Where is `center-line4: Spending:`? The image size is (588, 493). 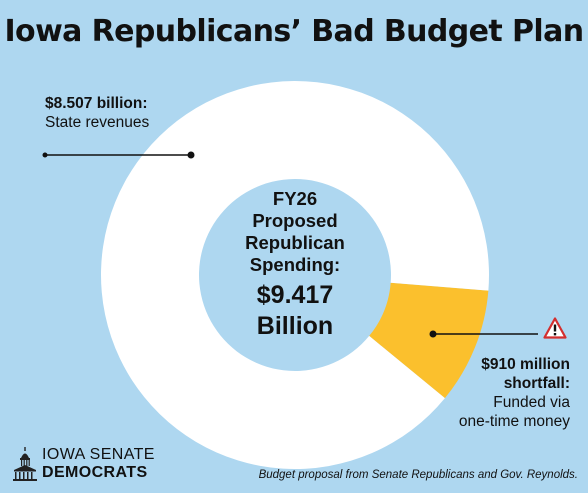
center-line4: Spending: is located at coordinates (295, 264).